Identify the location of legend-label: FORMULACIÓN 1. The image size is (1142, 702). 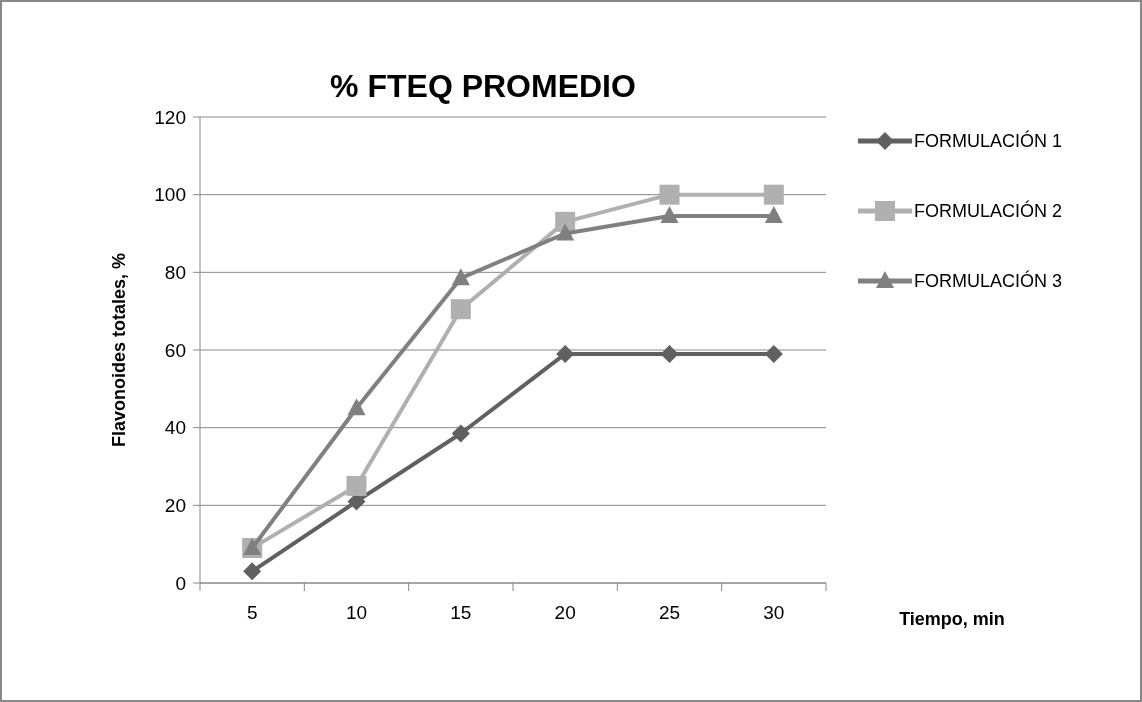
(988, 141).